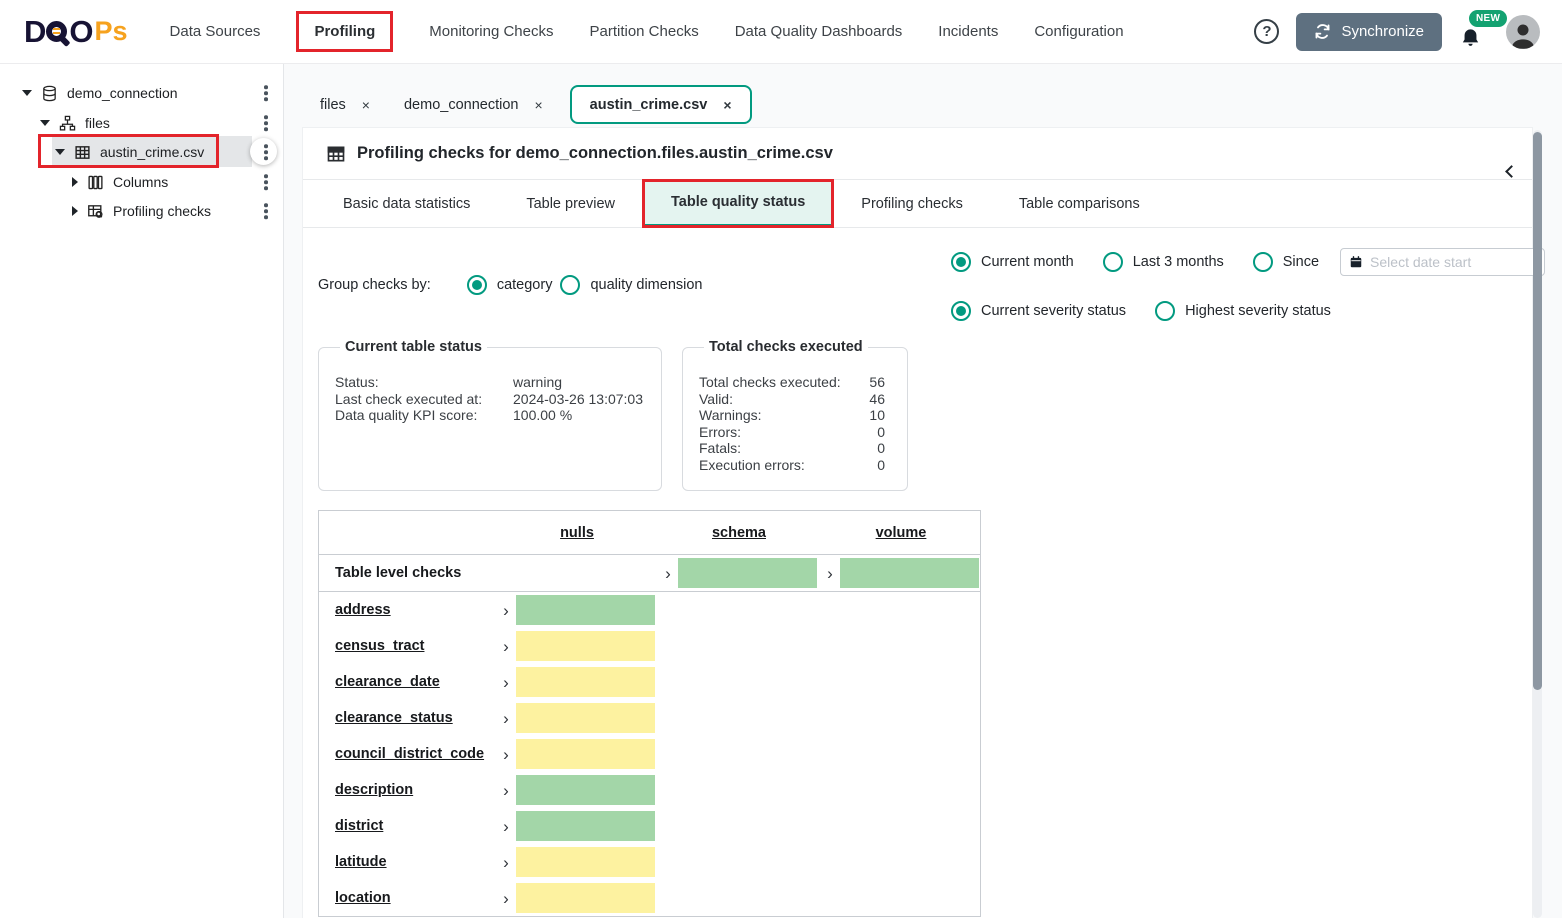 This screenshot has width=1562, height=918. Describe the element at coordinates (363, 898) in the screenshot. I see `column-link: location` at that location.